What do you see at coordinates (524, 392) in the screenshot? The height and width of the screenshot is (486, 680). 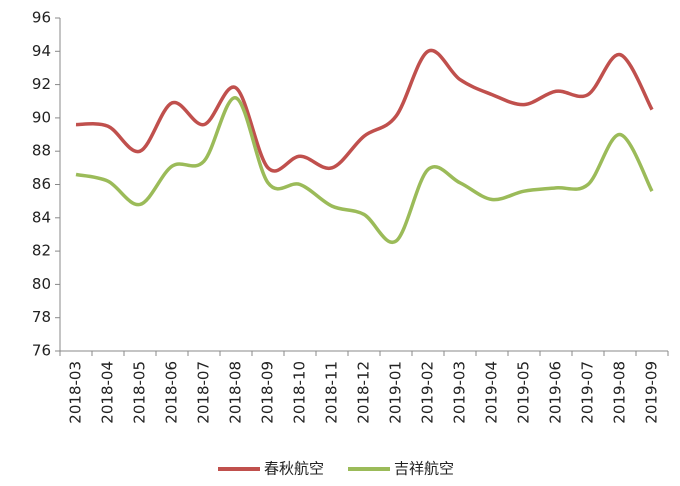 I see `x-tick-label: 2019-05` at bounding box center [524, 392].